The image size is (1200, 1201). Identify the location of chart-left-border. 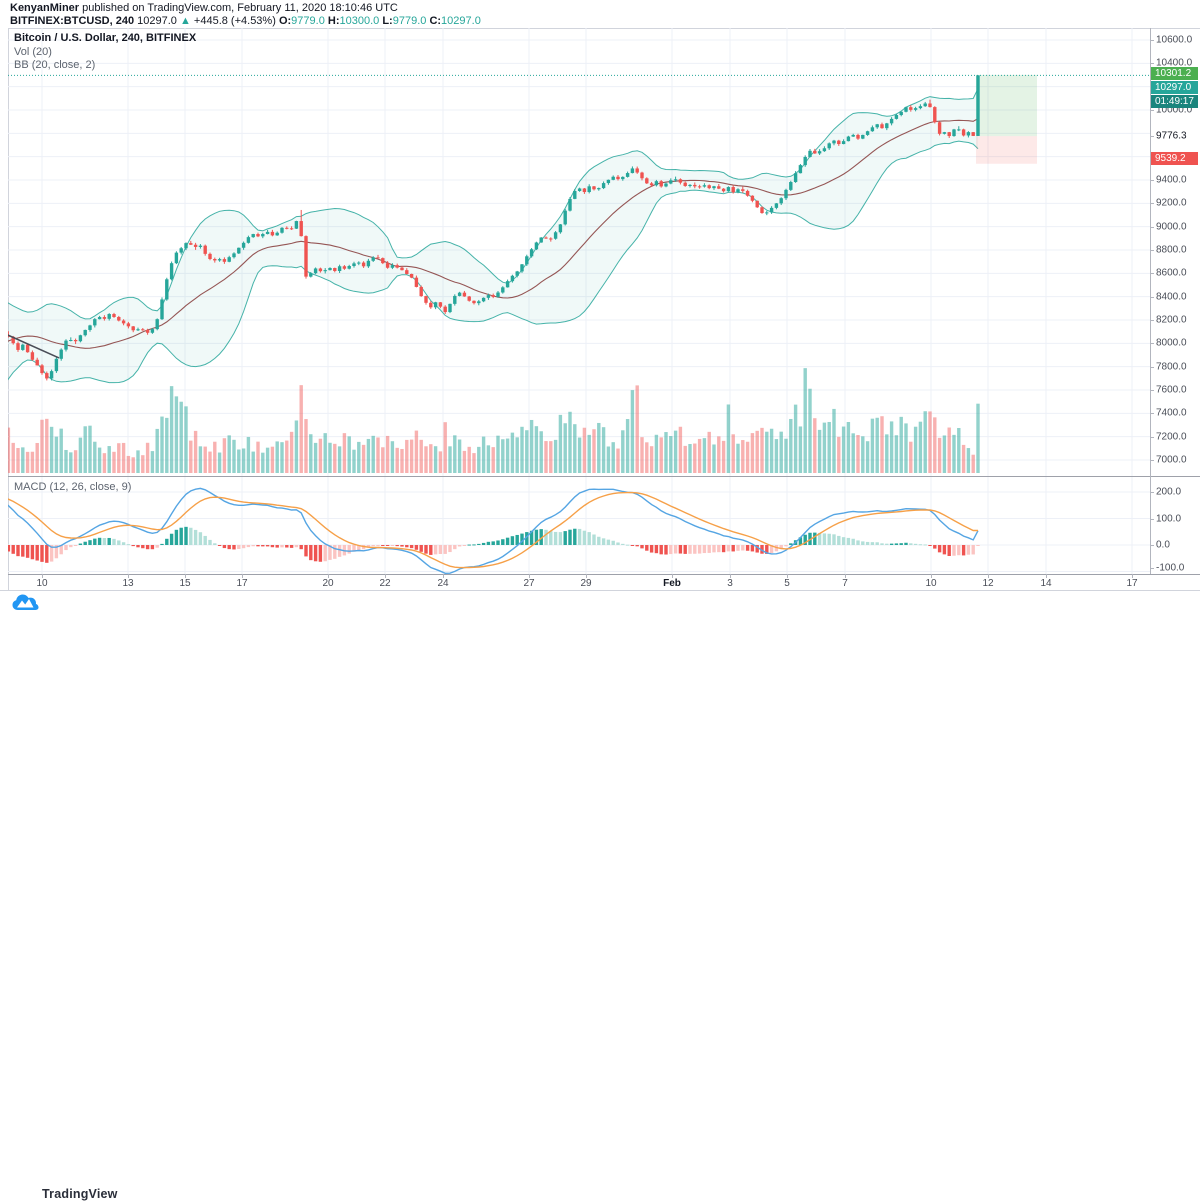
(8, 309).